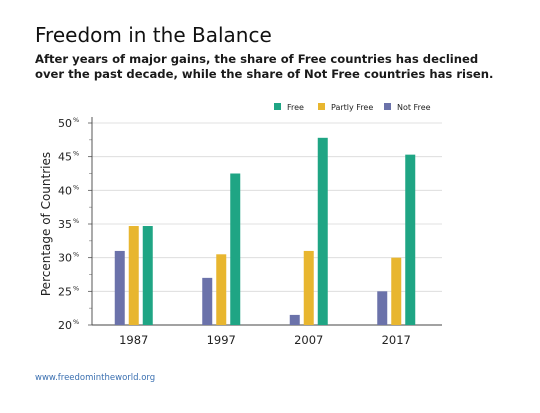 The width and height of the screenshot is (540, 413). I want to click on bar-free-2017, so click(410, 239).